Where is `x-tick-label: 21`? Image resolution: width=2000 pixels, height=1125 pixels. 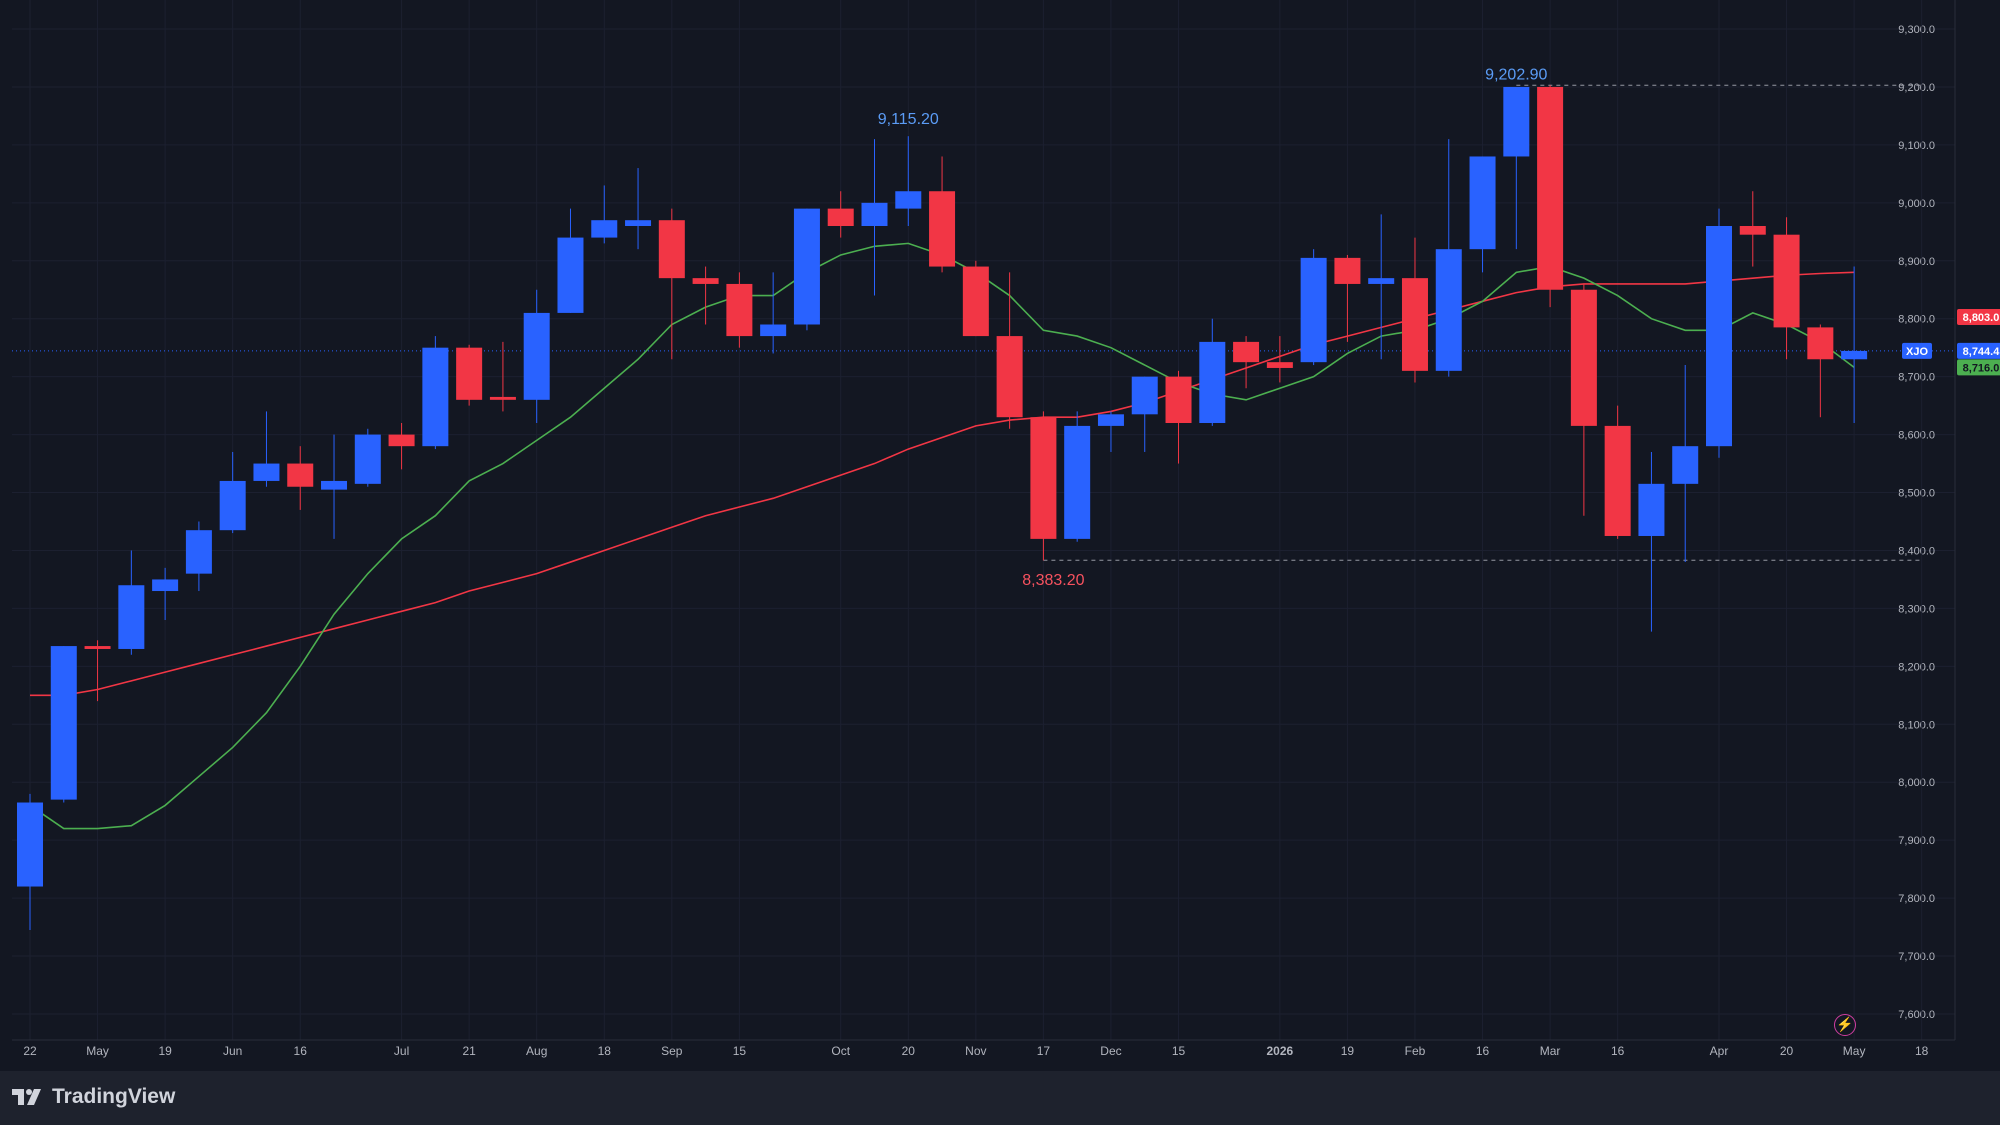
x-tick-label: 21 is located at coordinates (469, 1051).